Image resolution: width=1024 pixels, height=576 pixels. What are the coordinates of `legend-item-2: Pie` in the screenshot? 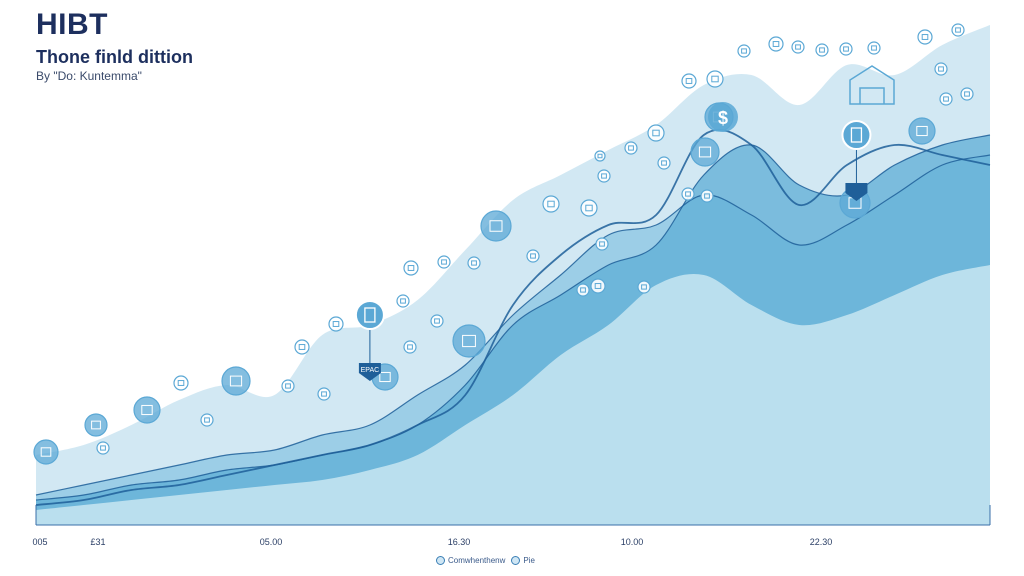 It's located at (523, 560).